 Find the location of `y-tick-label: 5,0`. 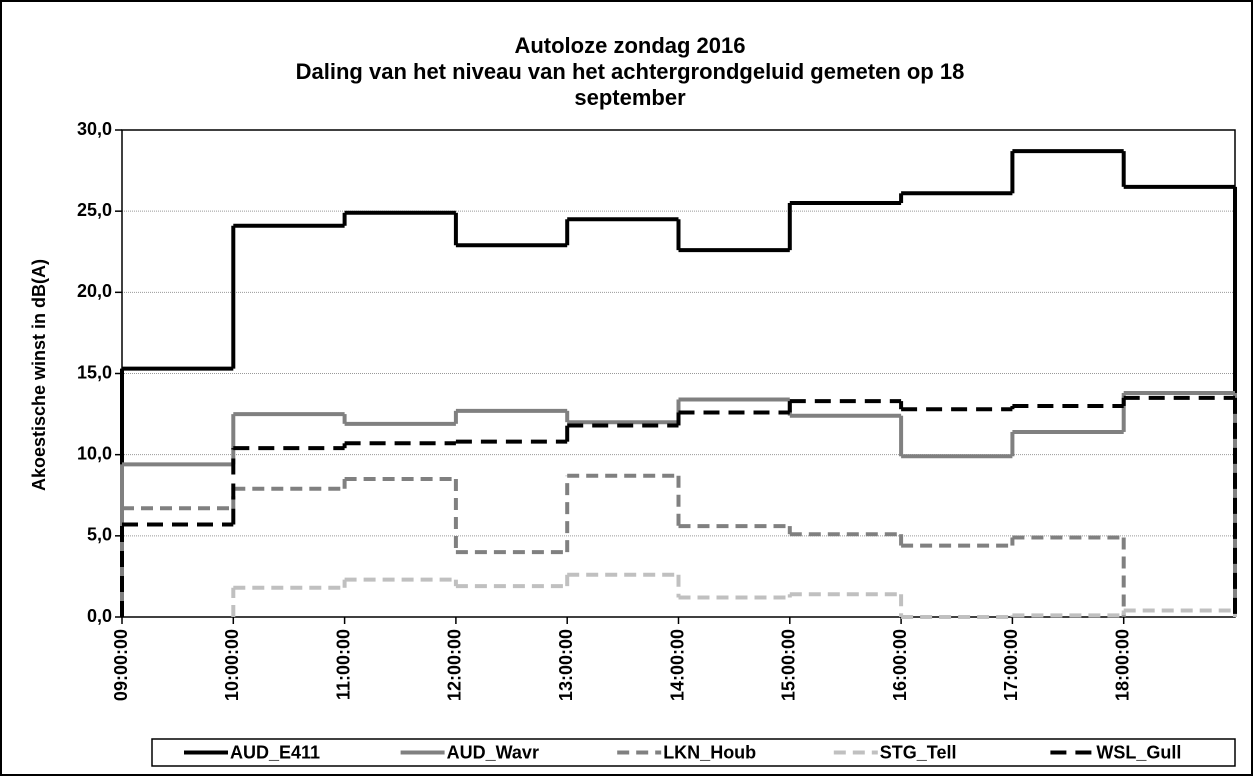

y-tick-label: 5,0 is located at coordinates (99, 535).